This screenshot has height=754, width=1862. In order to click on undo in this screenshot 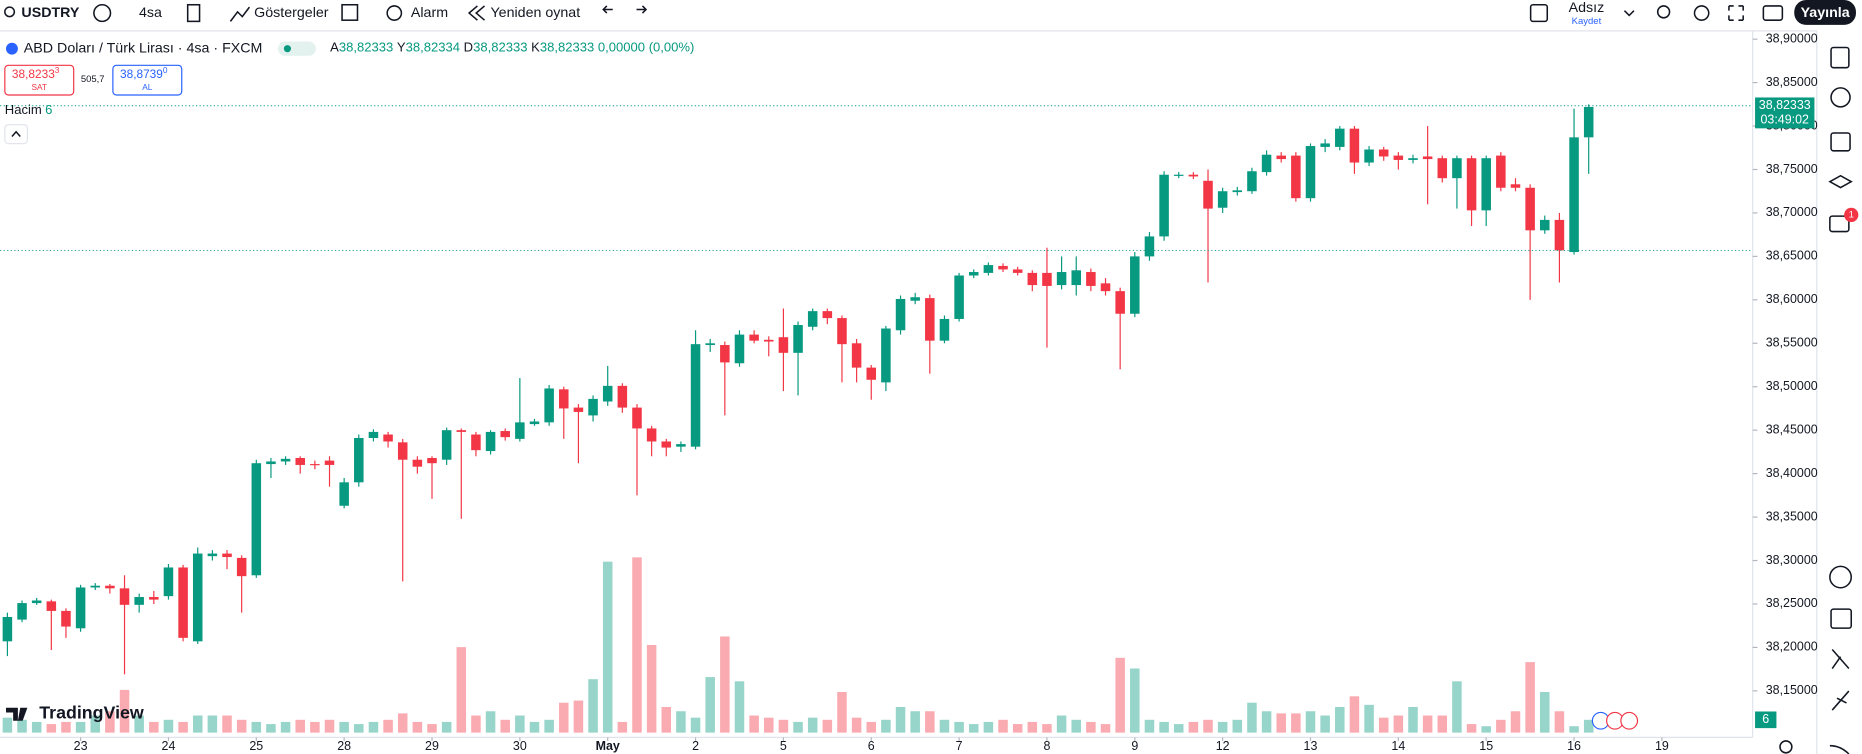, I will do `click(607, 9)`.